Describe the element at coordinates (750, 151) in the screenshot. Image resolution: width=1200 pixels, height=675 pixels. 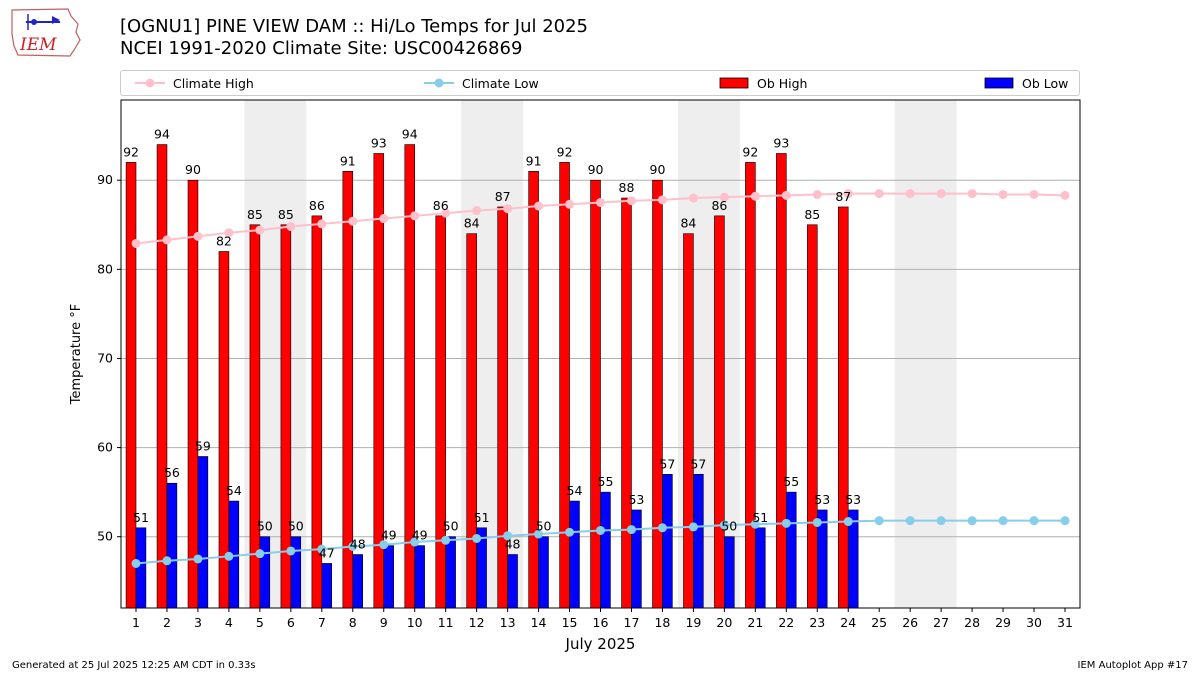
I see `ob-high-value-label: 92` at that location.